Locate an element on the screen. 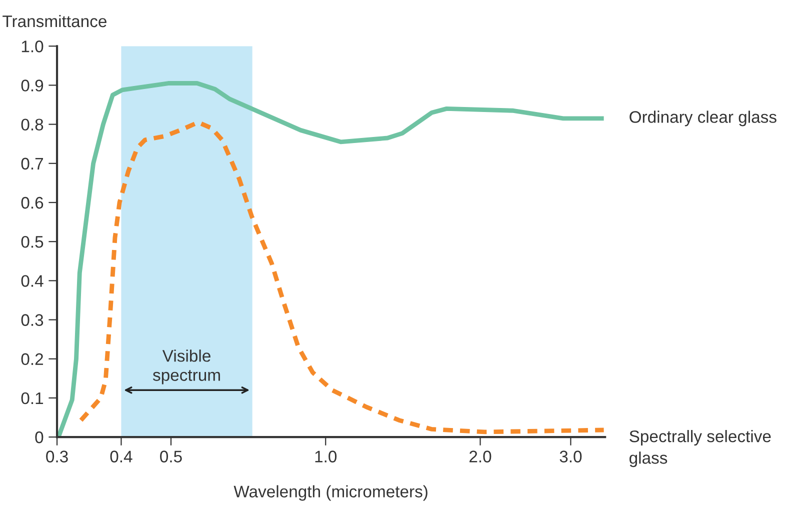  band-label: Visible spectrum is located at coordinates (186, 367).